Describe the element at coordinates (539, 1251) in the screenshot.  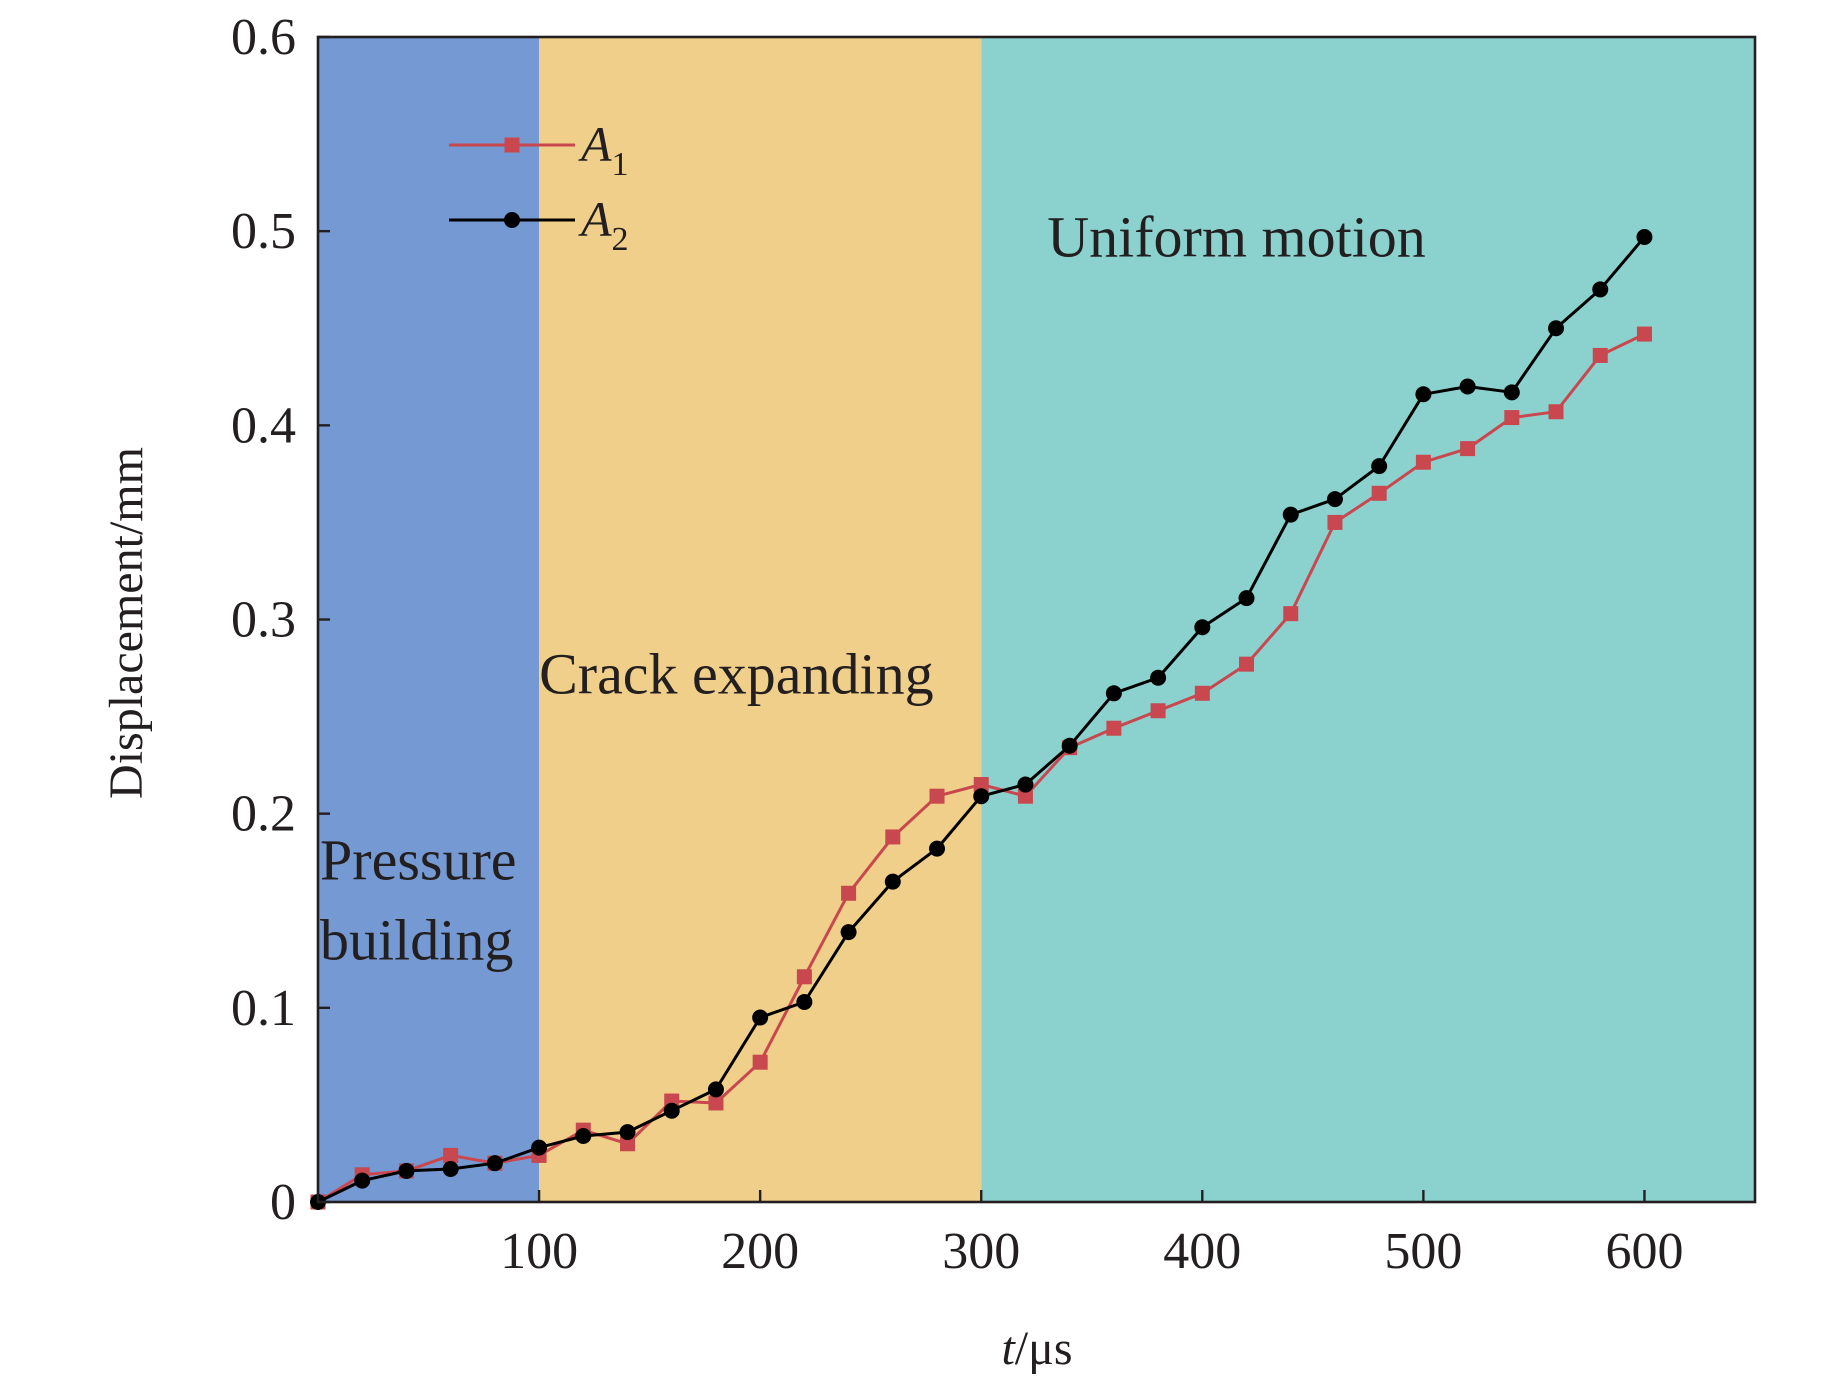
I see `x-tick-label-100: 100` at that location.